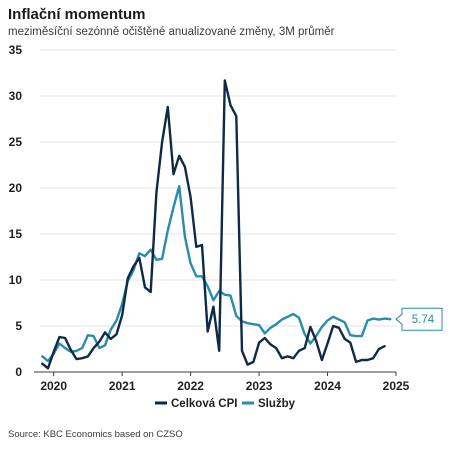 The image size is (450, 450). I want to click on x-tick-label: 2022, so click(190, 386).